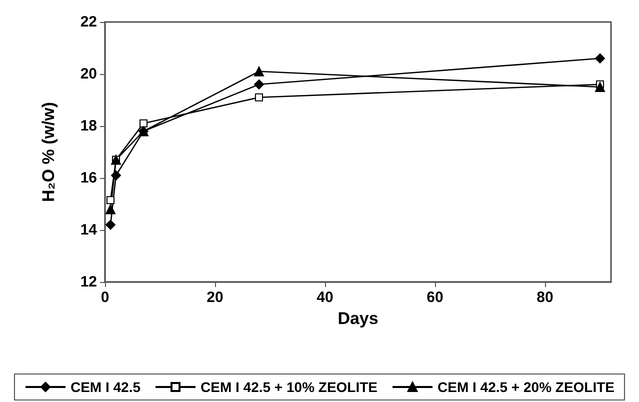 This screenshot has height=402, width=639. Describe the element at coordinates (88, 282) in the screenshot. I see `y-tick-label: 12` at that location.